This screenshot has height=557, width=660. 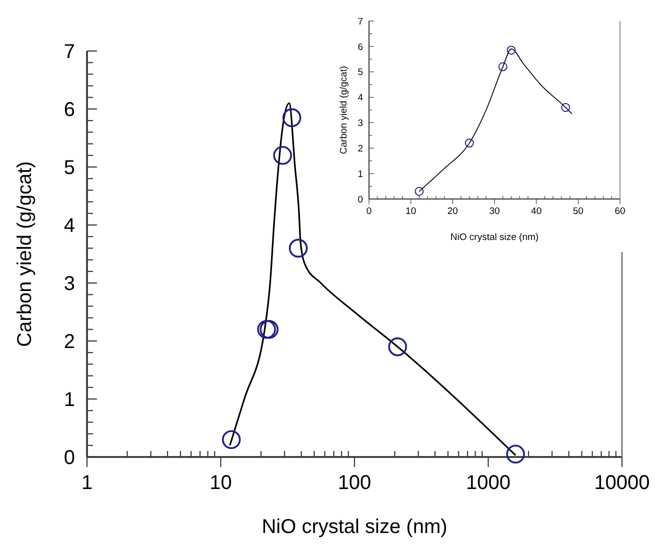 What do you see at coordinates (452, 211) in the screenshot?
I see `x-tick-label: 20` at bounding box center [452, 211].